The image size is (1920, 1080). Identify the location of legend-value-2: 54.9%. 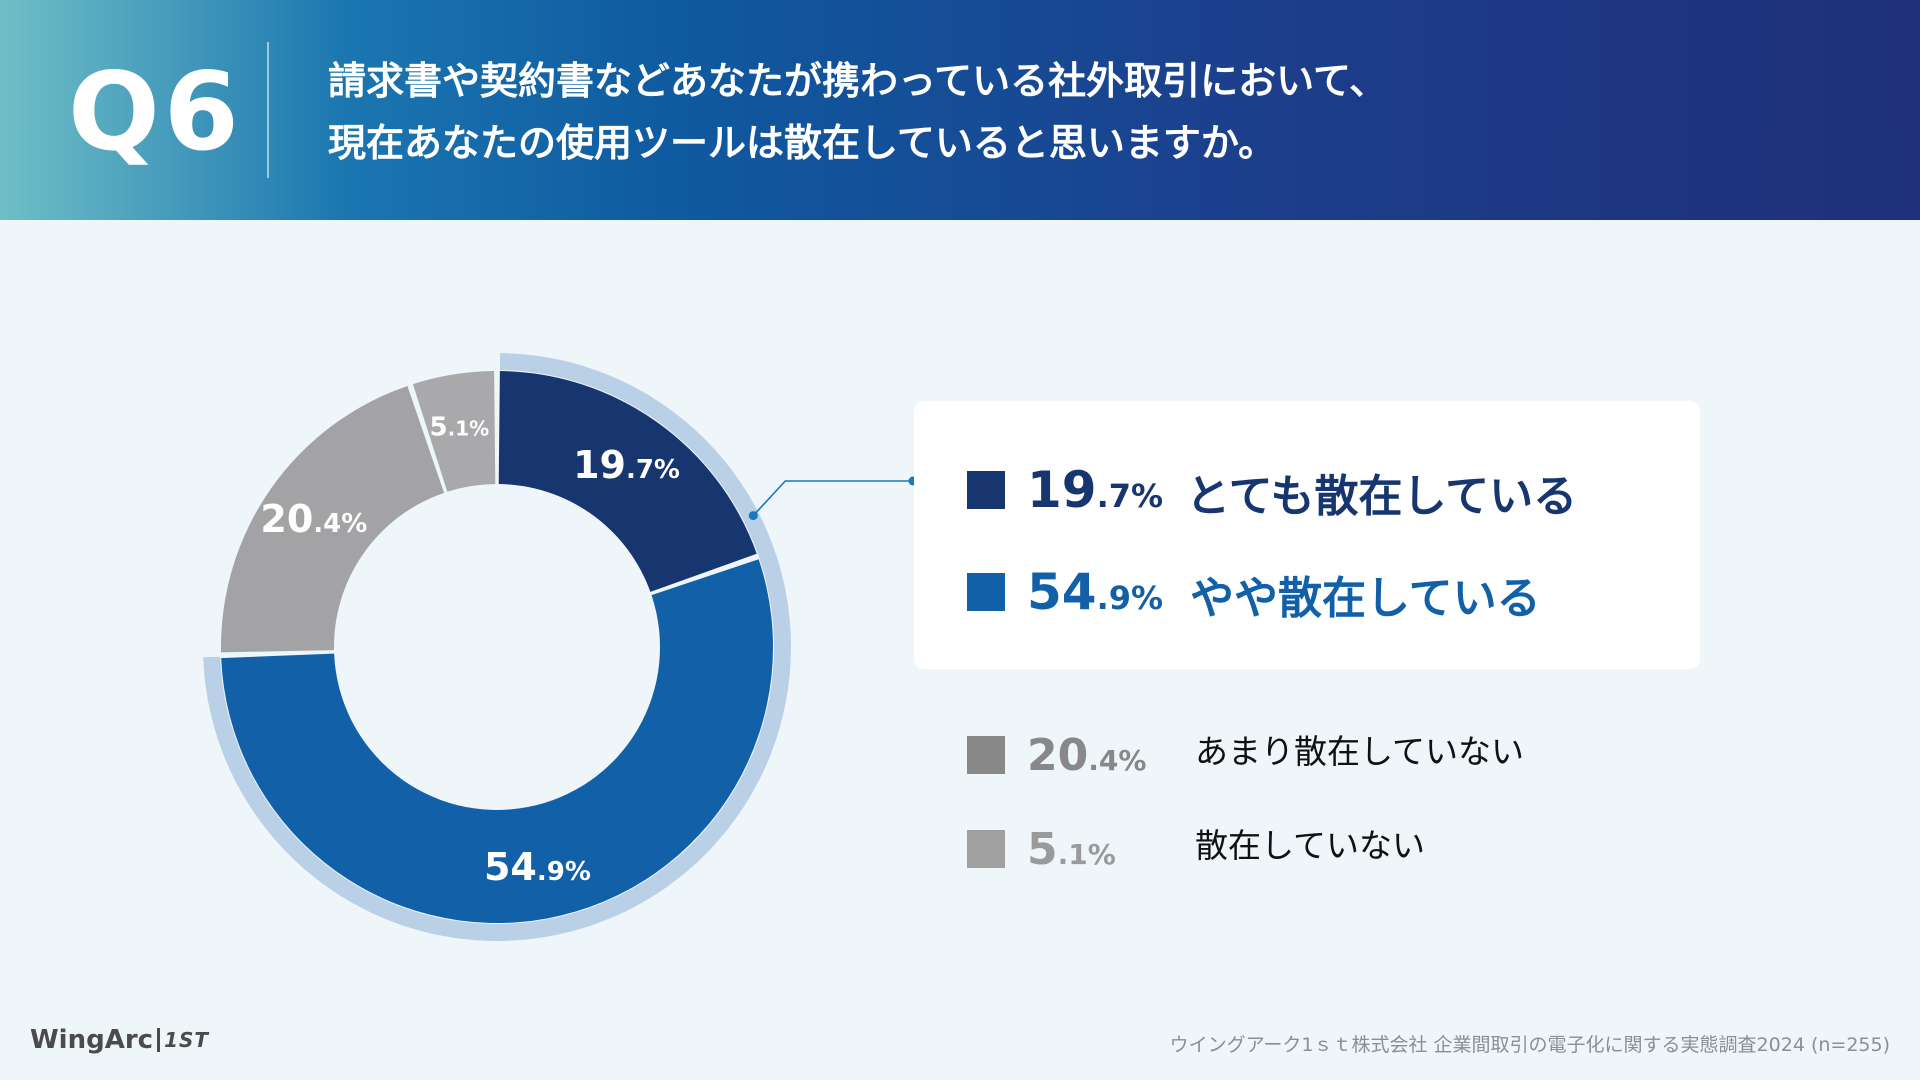
(1095, 592).